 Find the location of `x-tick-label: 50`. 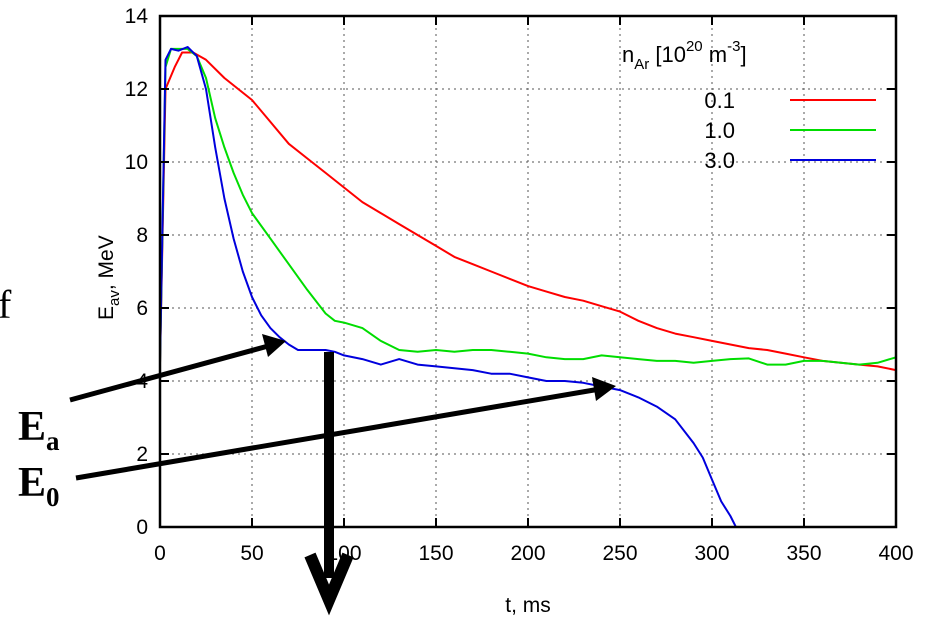

x-tick-label: 50 is located at coordinates (251, 553).